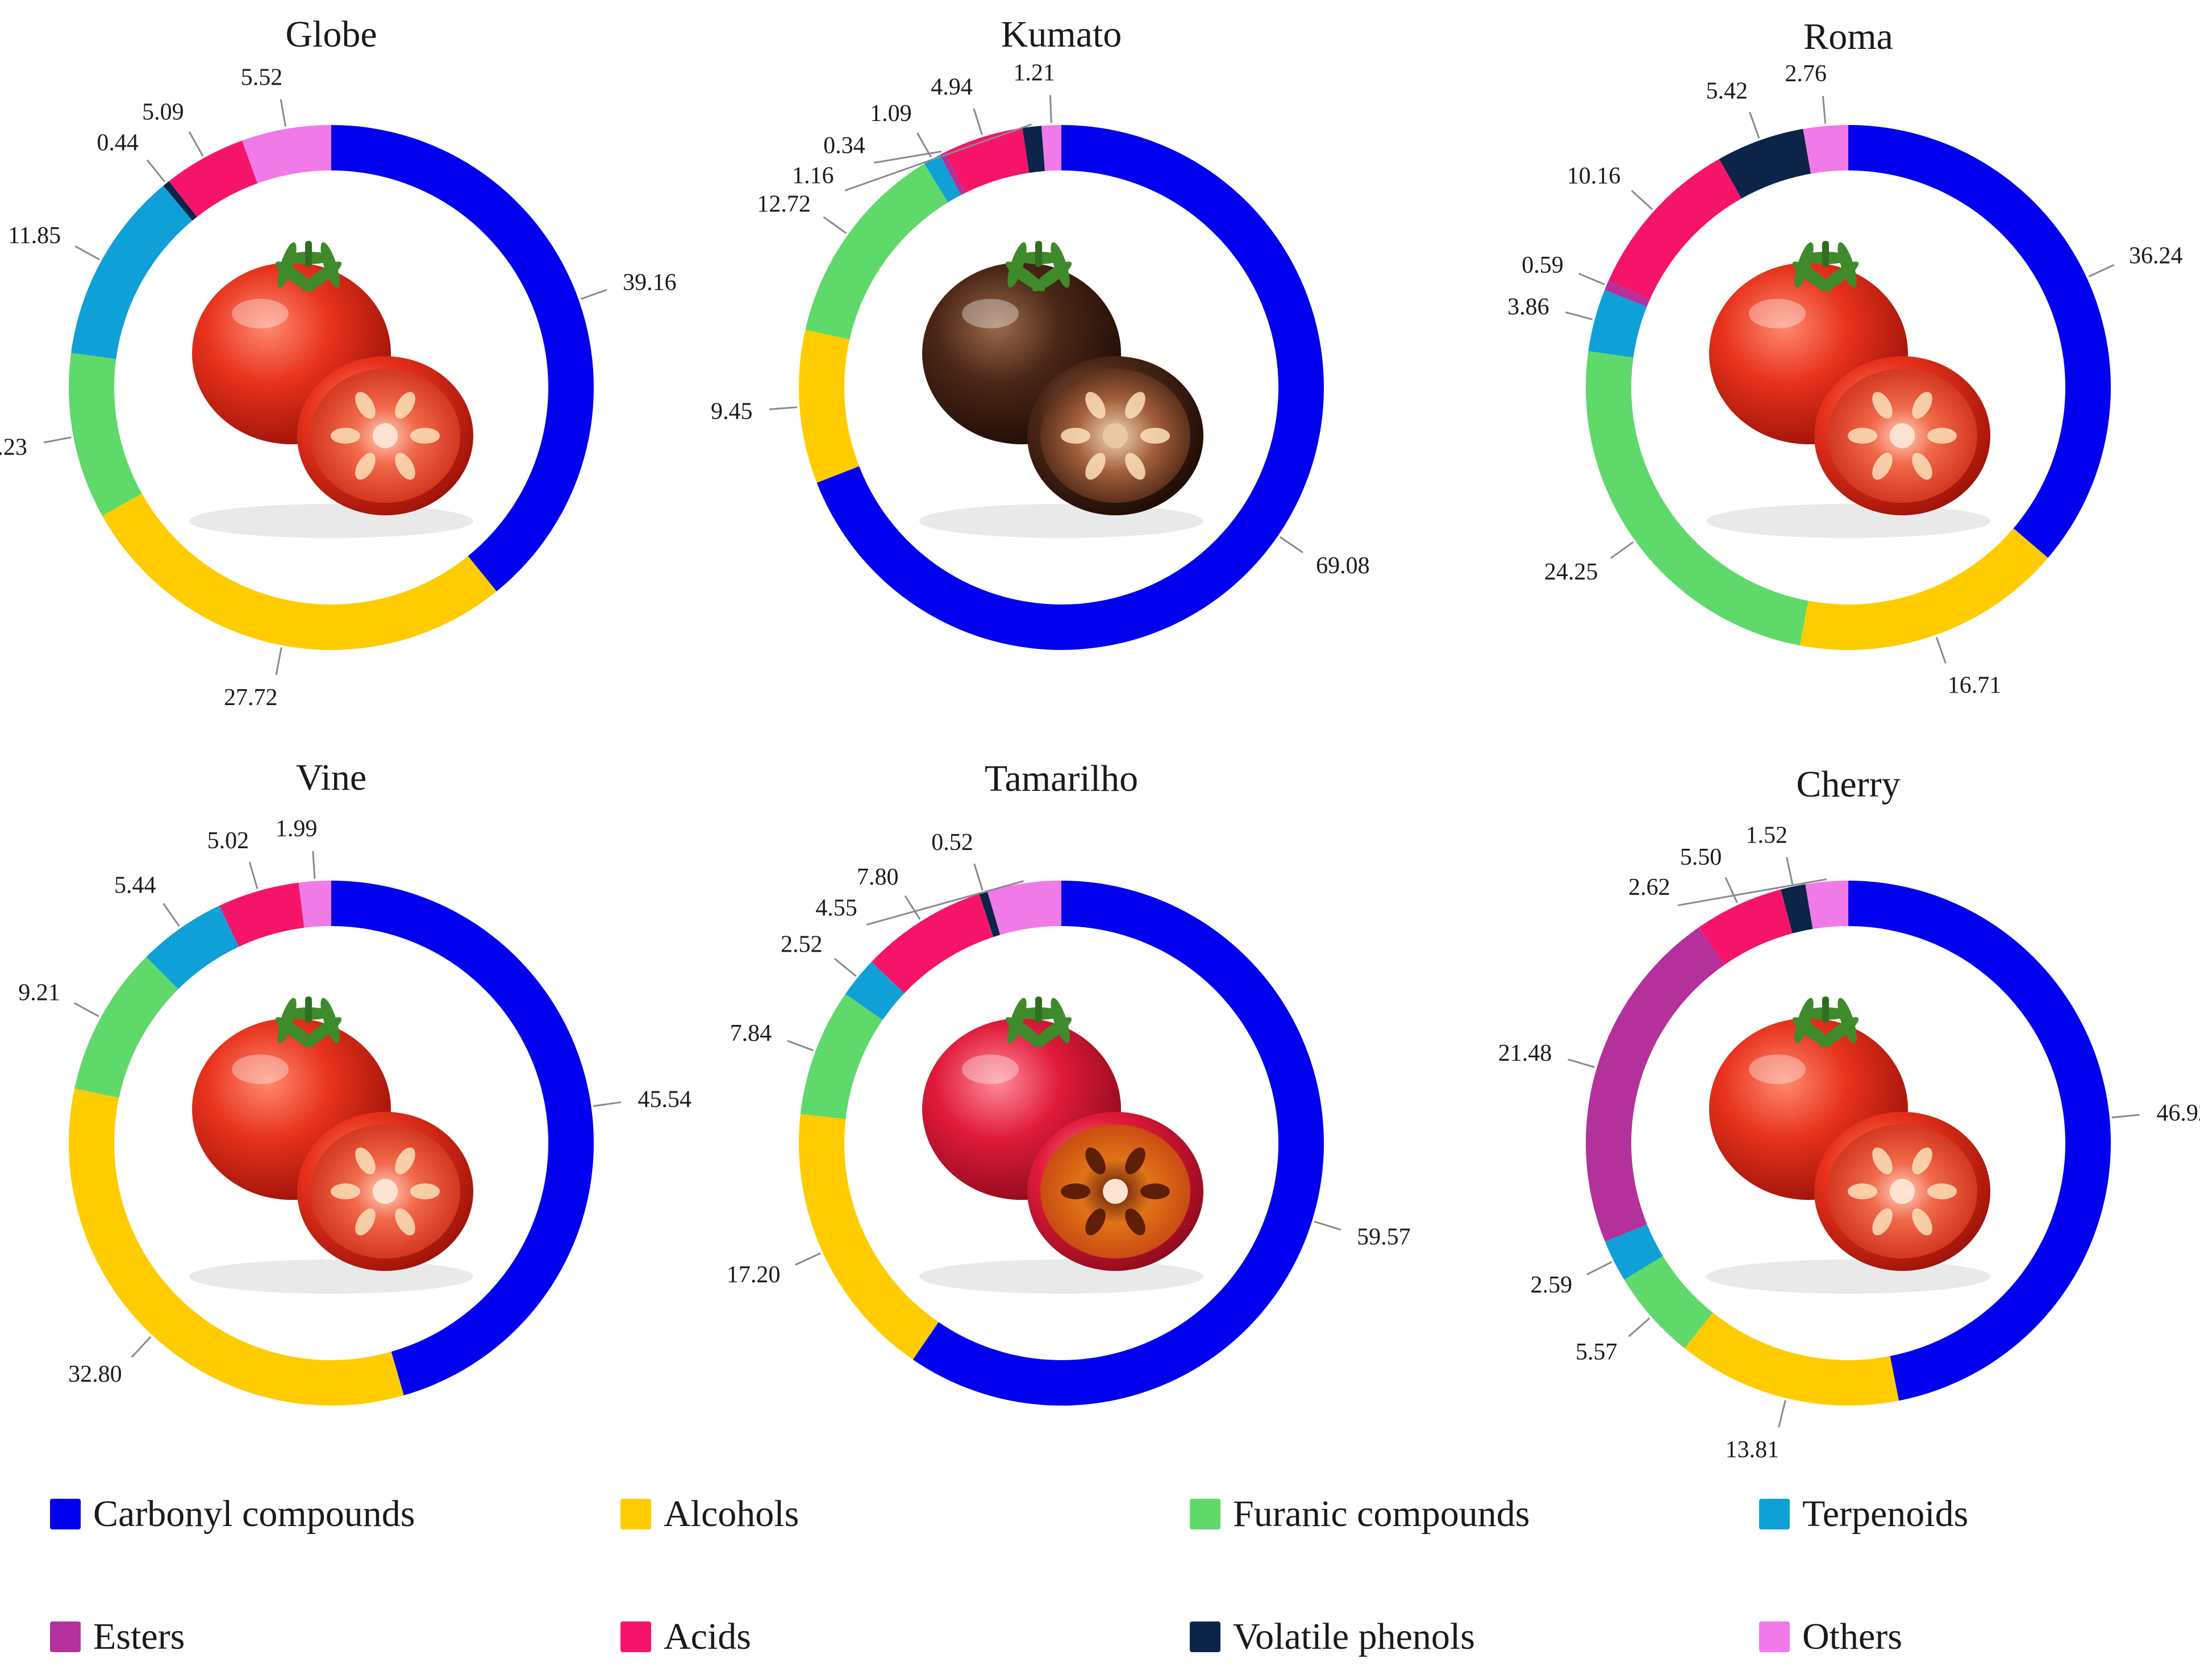 The height and width of the screenshot is (1680, 2200). I want to click on leader-line-cherry-others, so click(1752, 892).